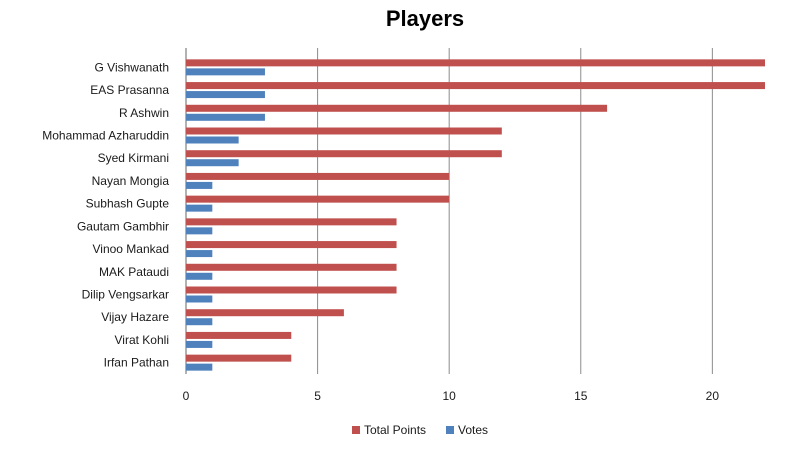 The height and width of the screenshot is (452, 800). What do you see at coordinates (133, 158) in the screenshot?
I see `category-label: Syed Kirmani` at bounding box center [133, 158].